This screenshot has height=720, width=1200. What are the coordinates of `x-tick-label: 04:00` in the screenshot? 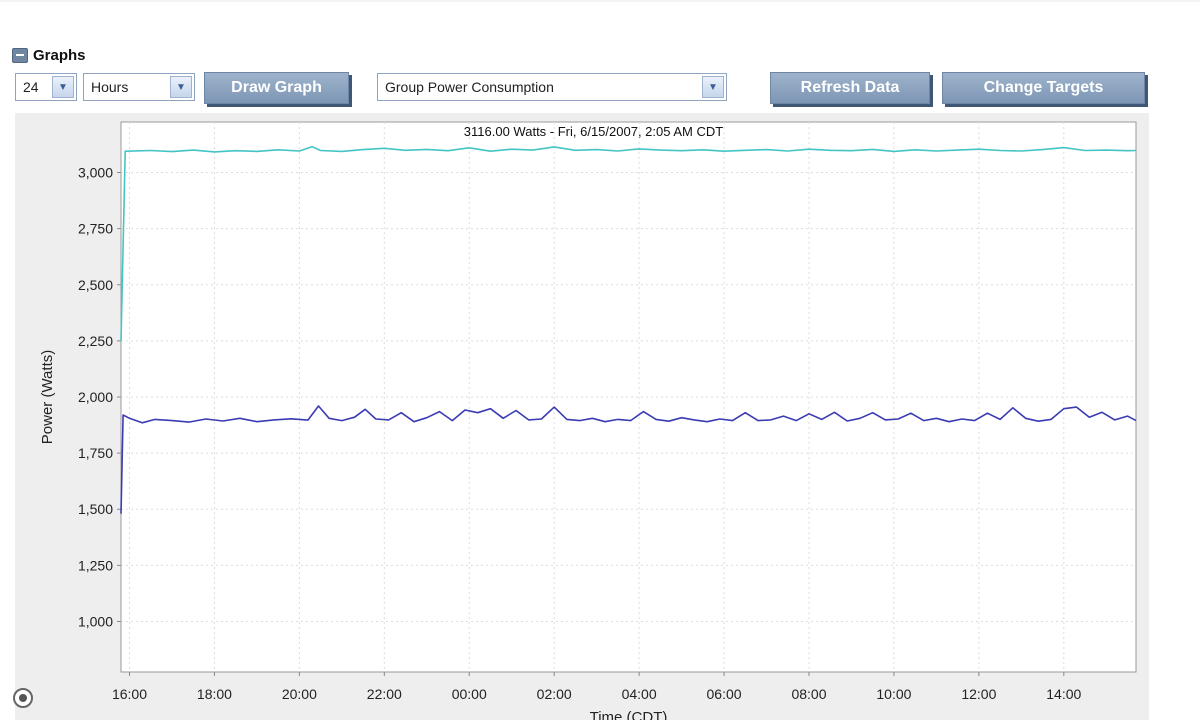 It's located at (639, 694).